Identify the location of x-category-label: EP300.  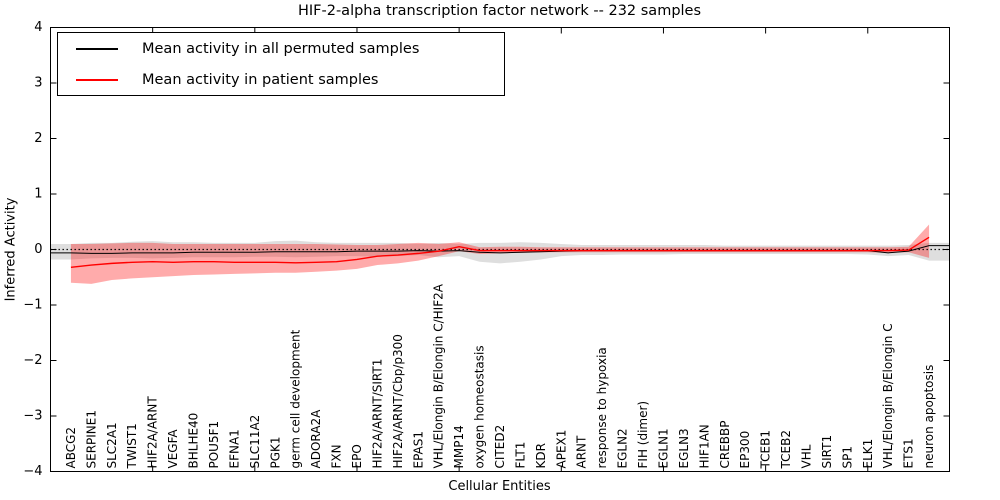
(745, 450).